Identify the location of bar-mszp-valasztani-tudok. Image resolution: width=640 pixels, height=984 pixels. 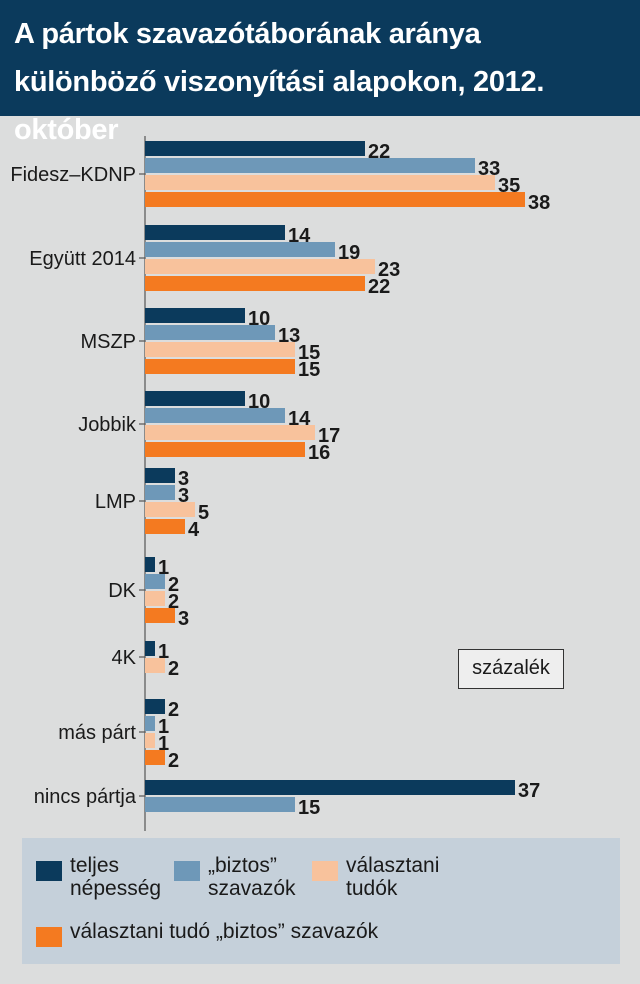
(220, 349).